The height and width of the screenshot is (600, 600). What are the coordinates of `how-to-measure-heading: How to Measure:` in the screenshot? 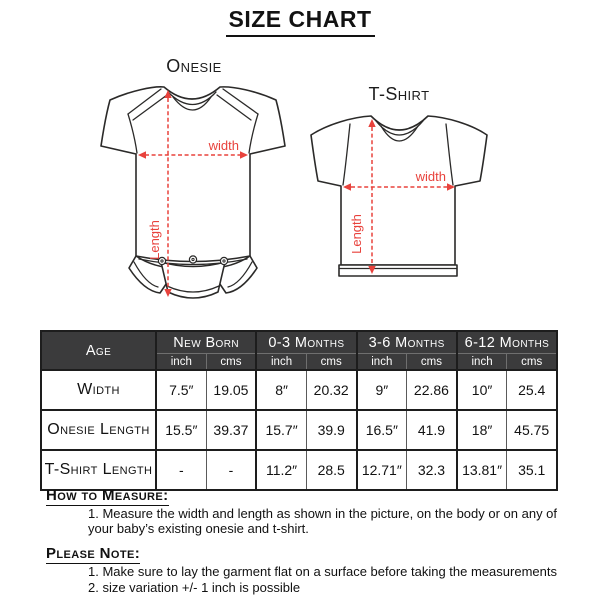 It's located at (302, 496).